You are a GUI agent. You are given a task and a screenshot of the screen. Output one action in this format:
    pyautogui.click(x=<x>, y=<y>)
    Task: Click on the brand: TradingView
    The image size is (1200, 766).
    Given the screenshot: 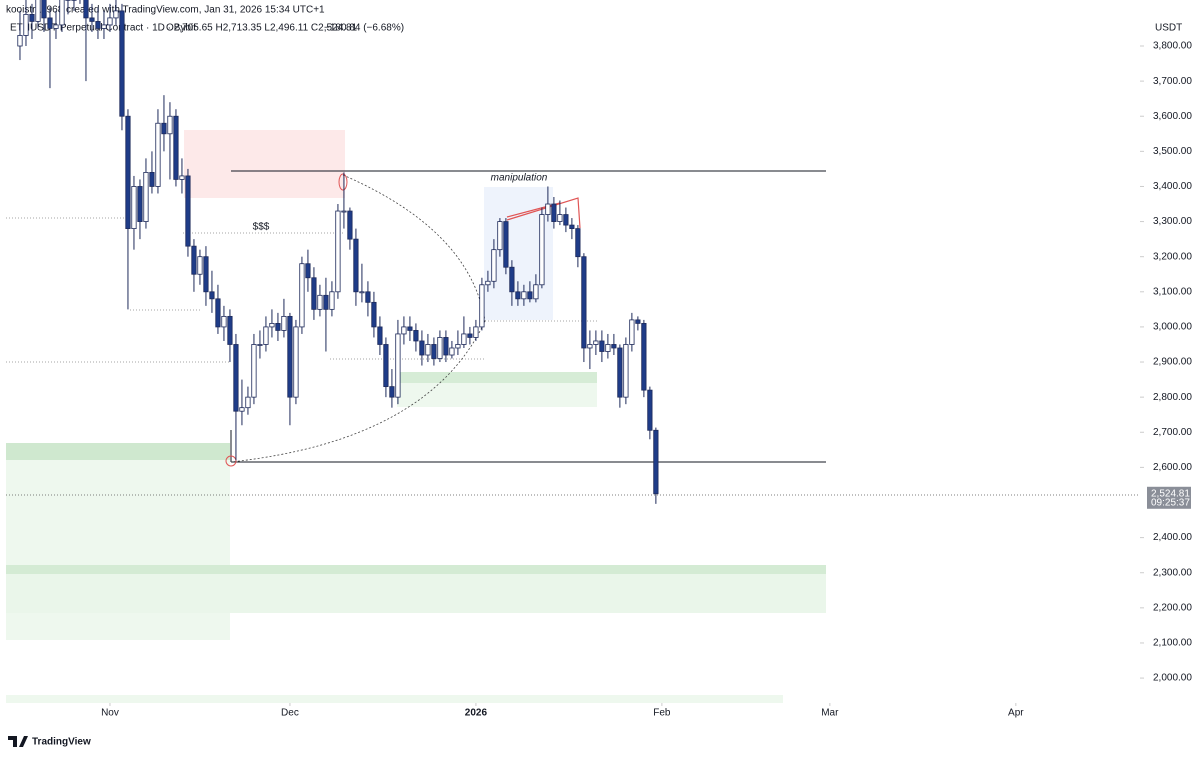 What is the action you would take?
    pyautogui.click(x=61, y=742)
    